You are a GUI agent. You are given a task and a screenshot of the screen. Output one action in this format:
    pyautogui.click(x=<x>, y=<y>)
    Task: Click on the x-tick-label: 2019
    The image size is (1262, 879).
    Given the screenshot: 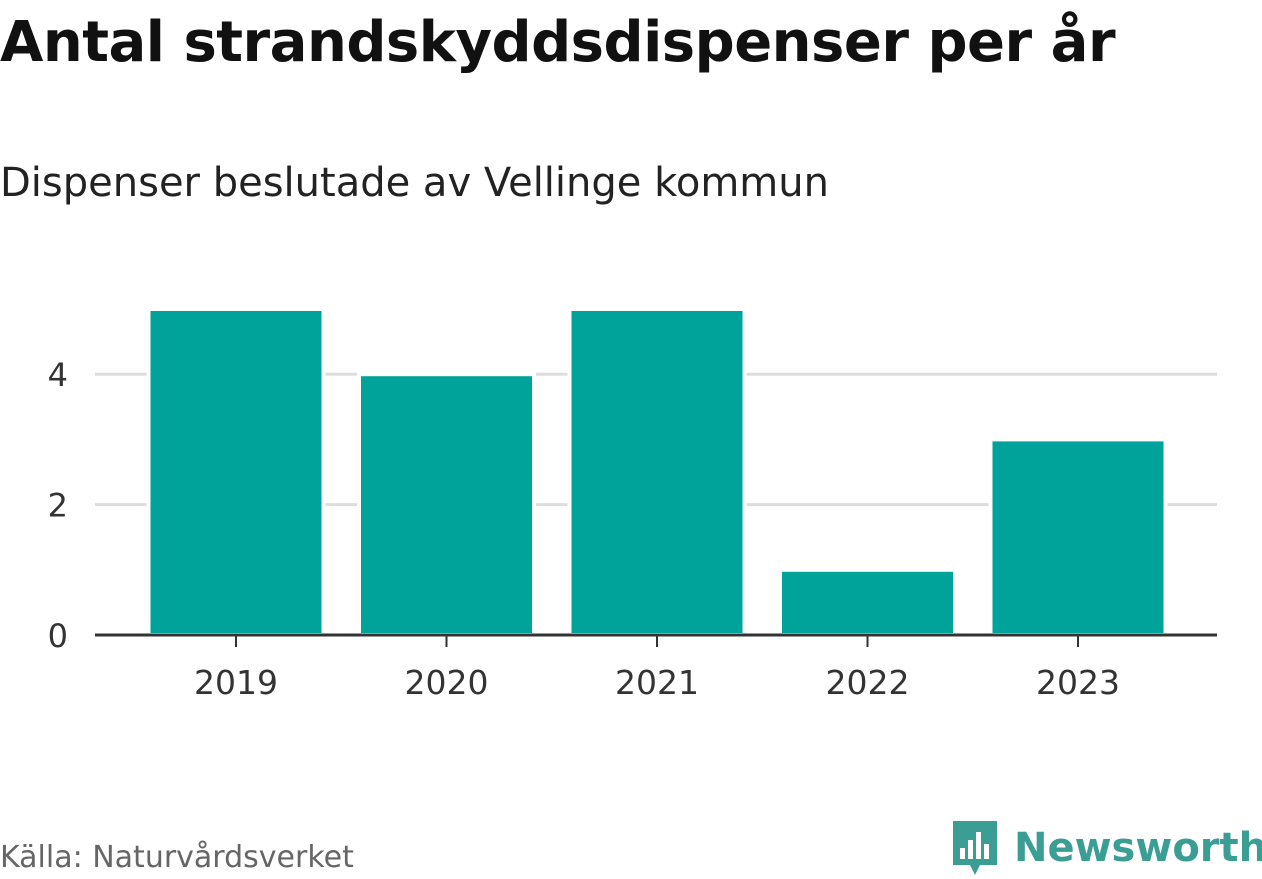 What is the action you would take?
    pyautogui.click(x=236, y=682)
    